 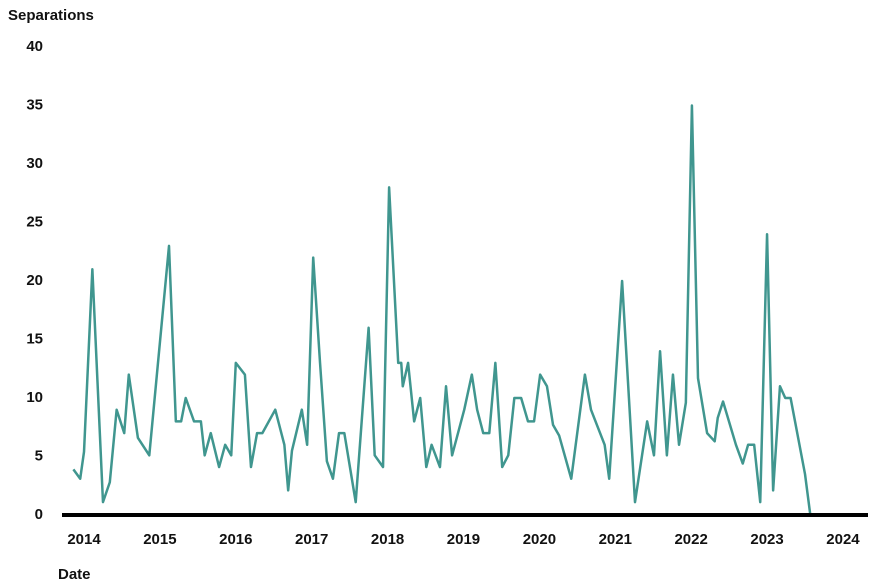 What do you see at coordinates (84, 539) in the screenshot?
I see `x-tick-label: 2014` at bounding box center [84, 539].